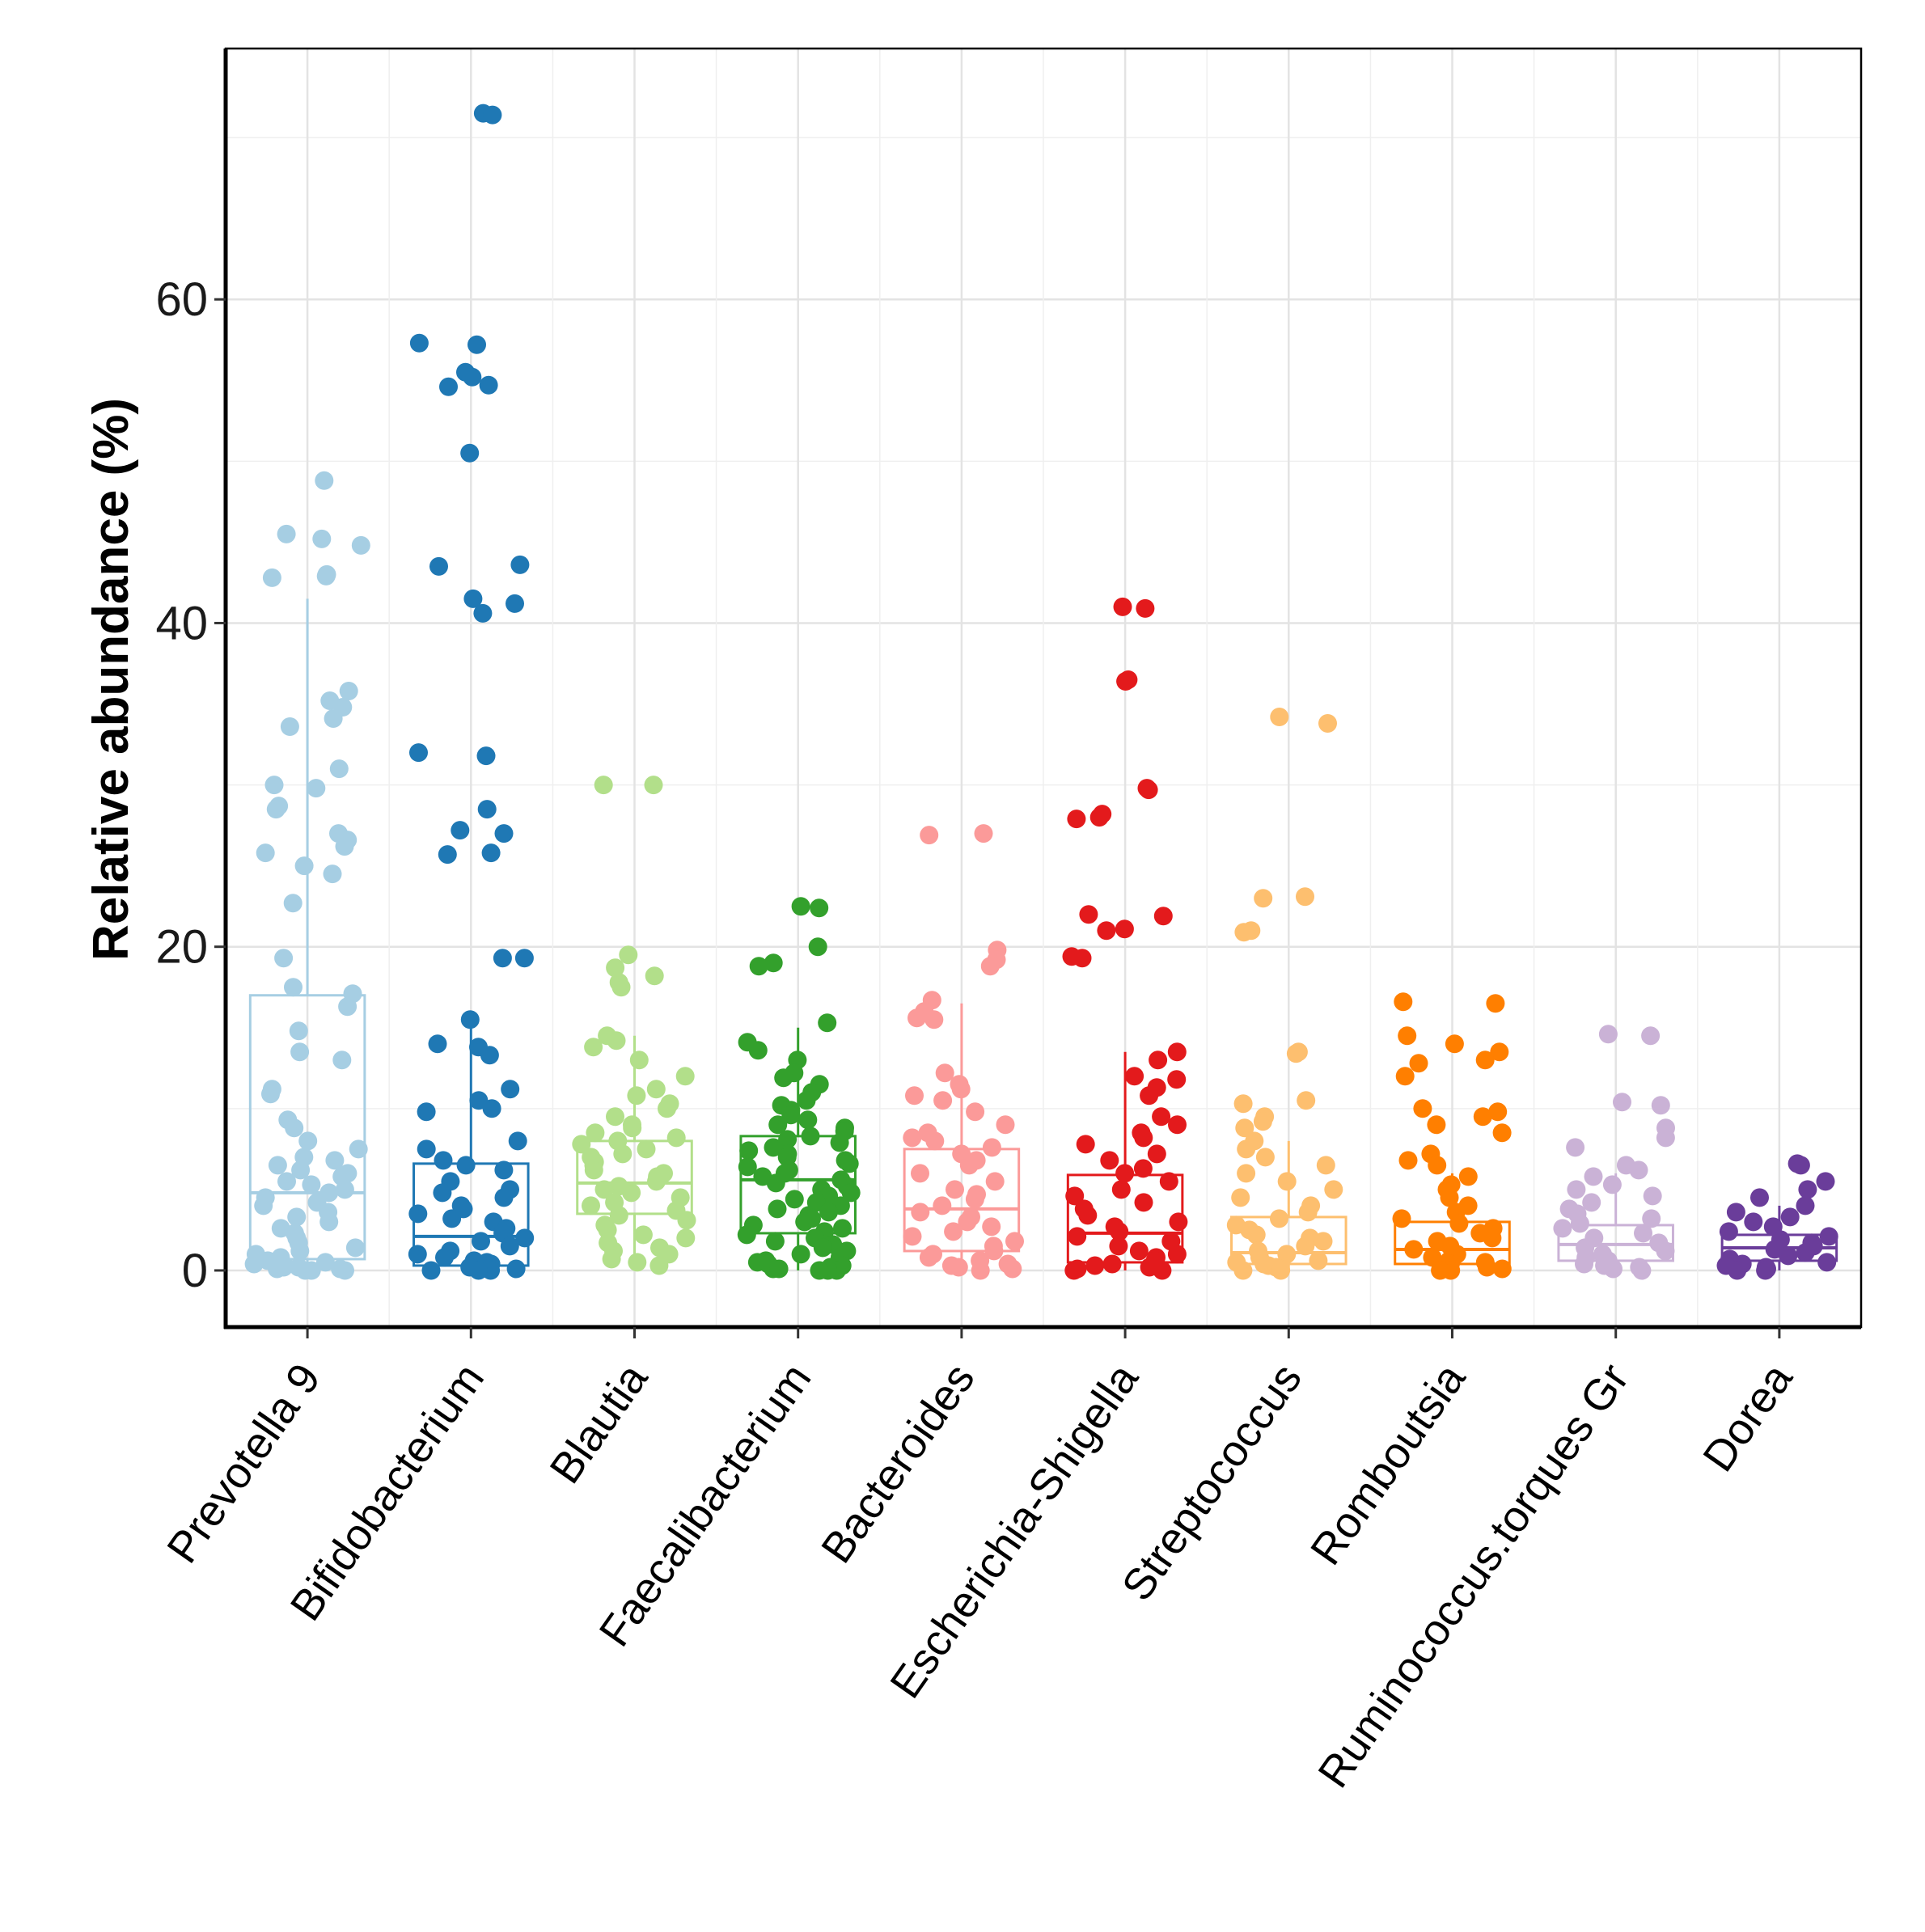  What do you see at coordinates (181, 299) in the screenshot?
I see `y-tick-label: 60` at bounding box center [181, 299].